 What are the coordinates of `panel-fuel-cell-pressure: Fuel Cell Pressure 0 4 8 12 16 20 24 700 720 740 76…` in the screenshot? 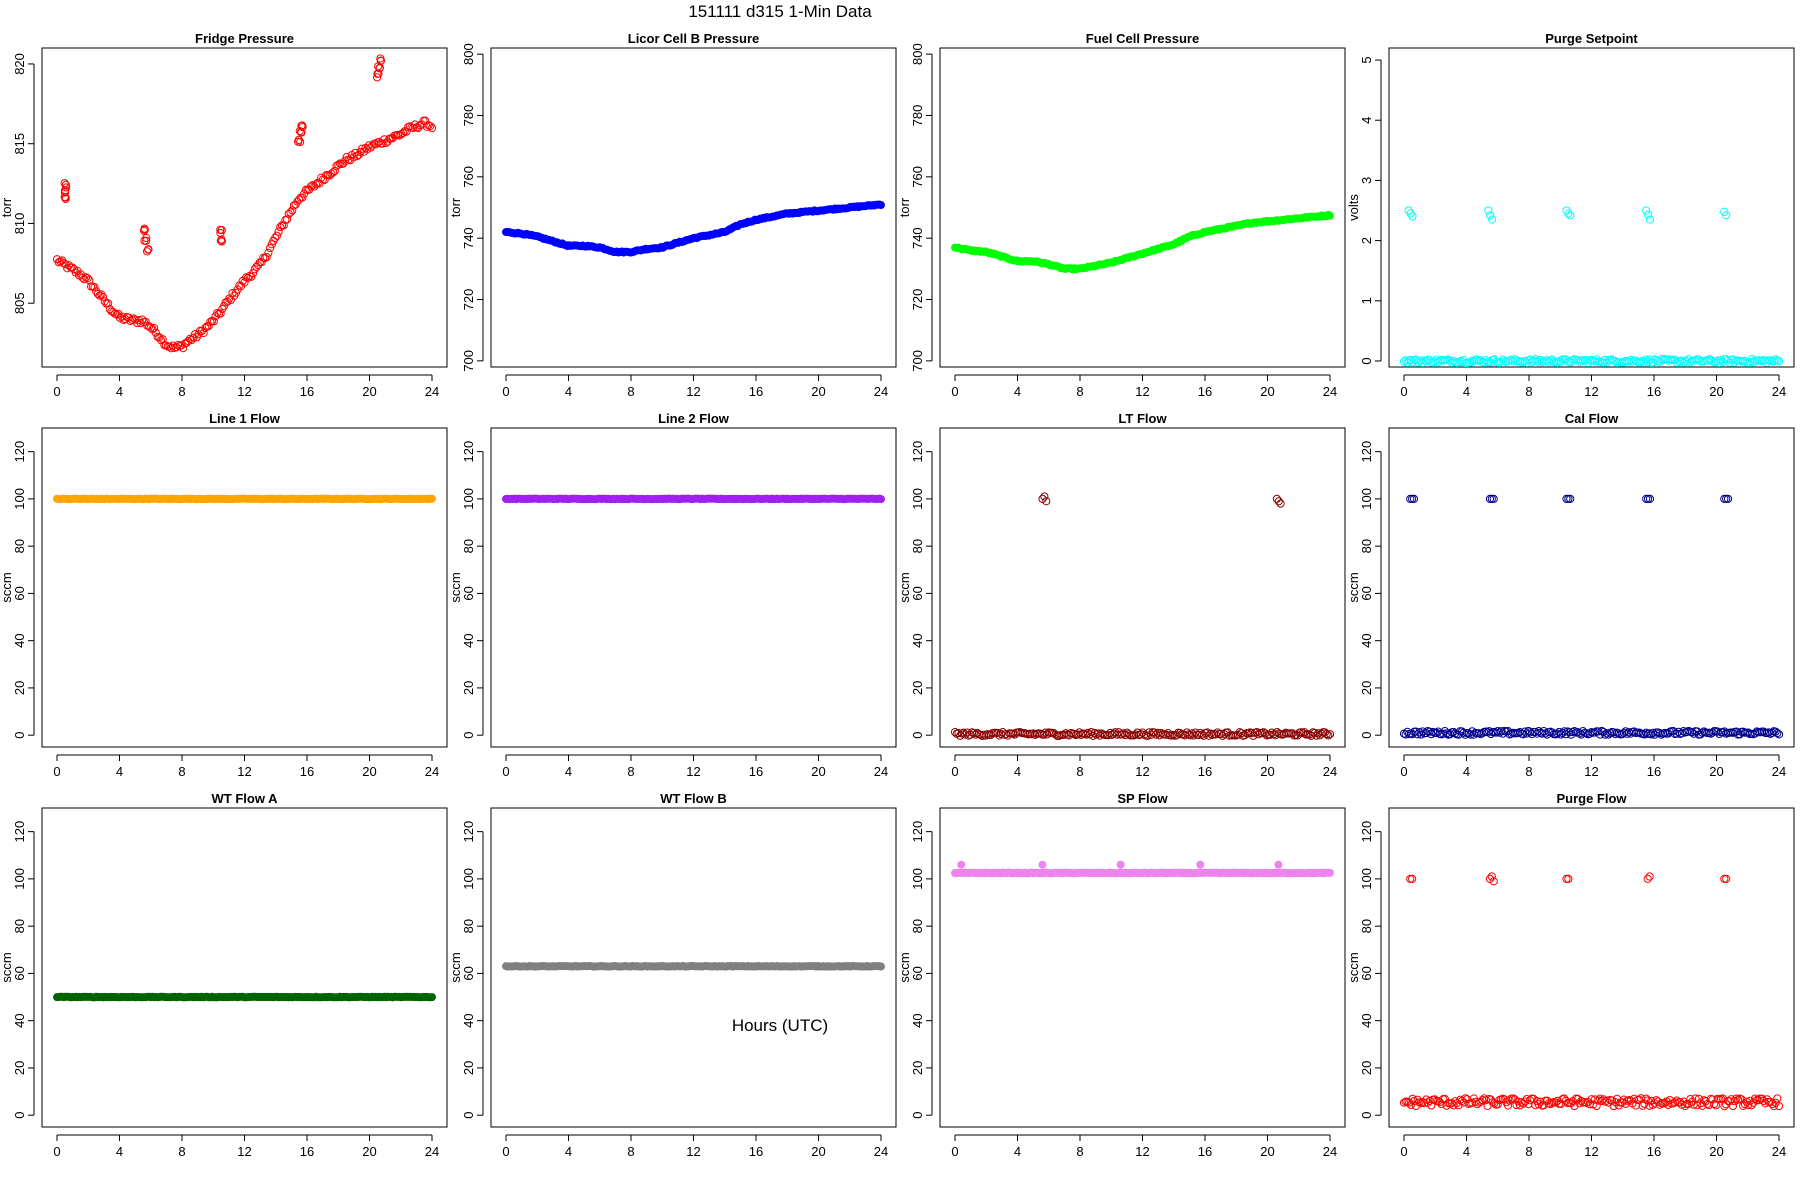 It's located at (1121, 215).